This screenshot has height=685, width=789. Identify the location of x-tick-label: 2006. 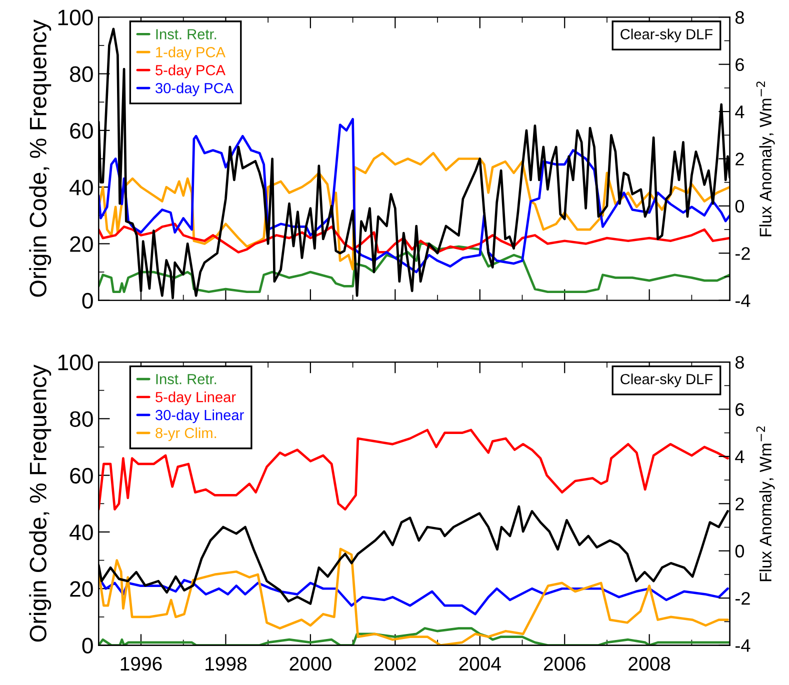
(565, 663).